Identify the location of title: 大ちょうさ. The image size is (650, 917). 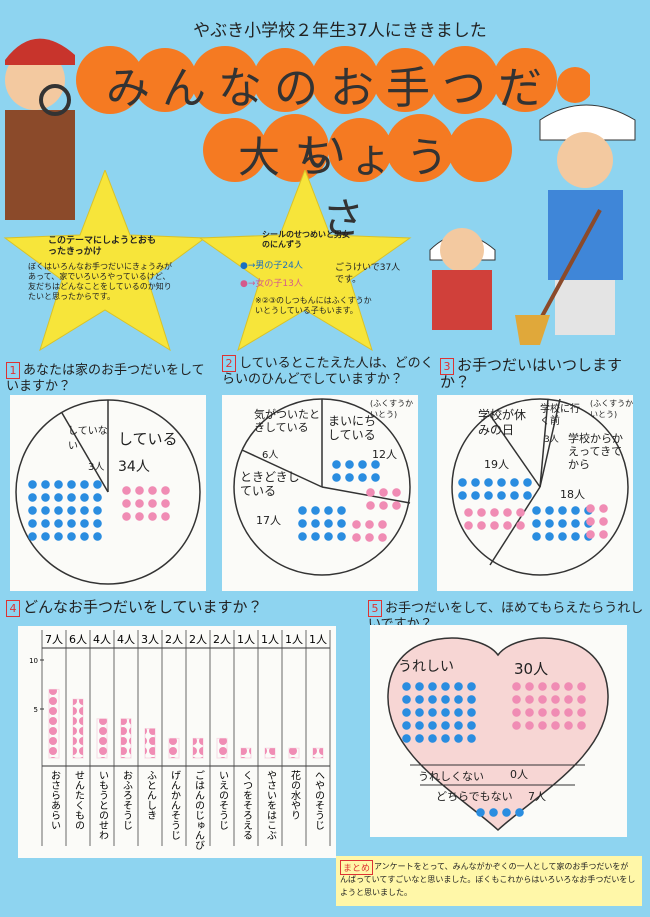
(349, 188).